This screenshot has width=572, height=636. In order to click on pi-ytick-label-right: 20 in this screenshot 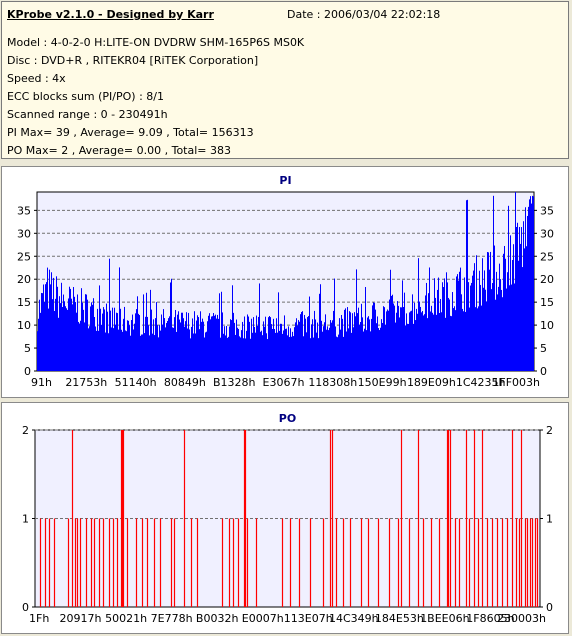, I will do `click(547, 279)`.